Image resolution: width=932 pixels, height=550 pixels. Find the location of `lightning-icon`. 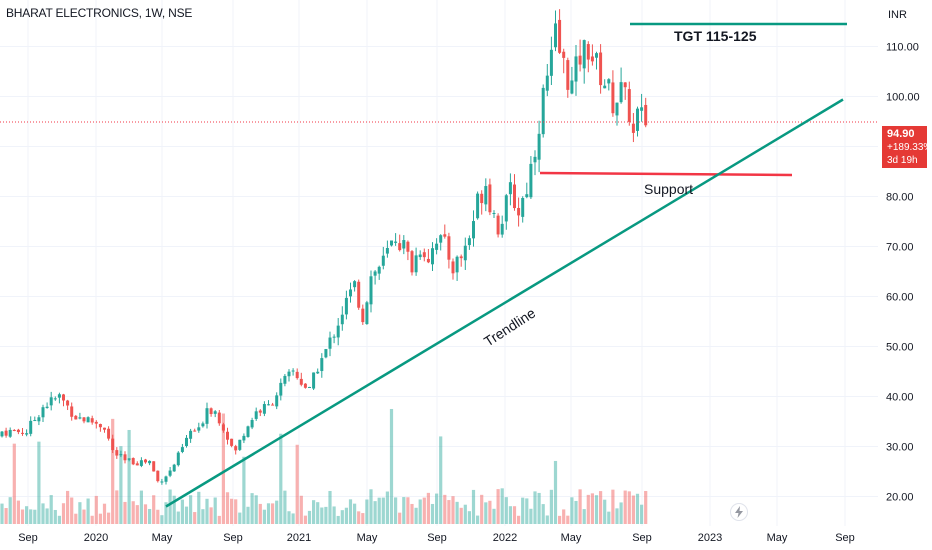

lightning-icon is located at coordinates (739, 512).